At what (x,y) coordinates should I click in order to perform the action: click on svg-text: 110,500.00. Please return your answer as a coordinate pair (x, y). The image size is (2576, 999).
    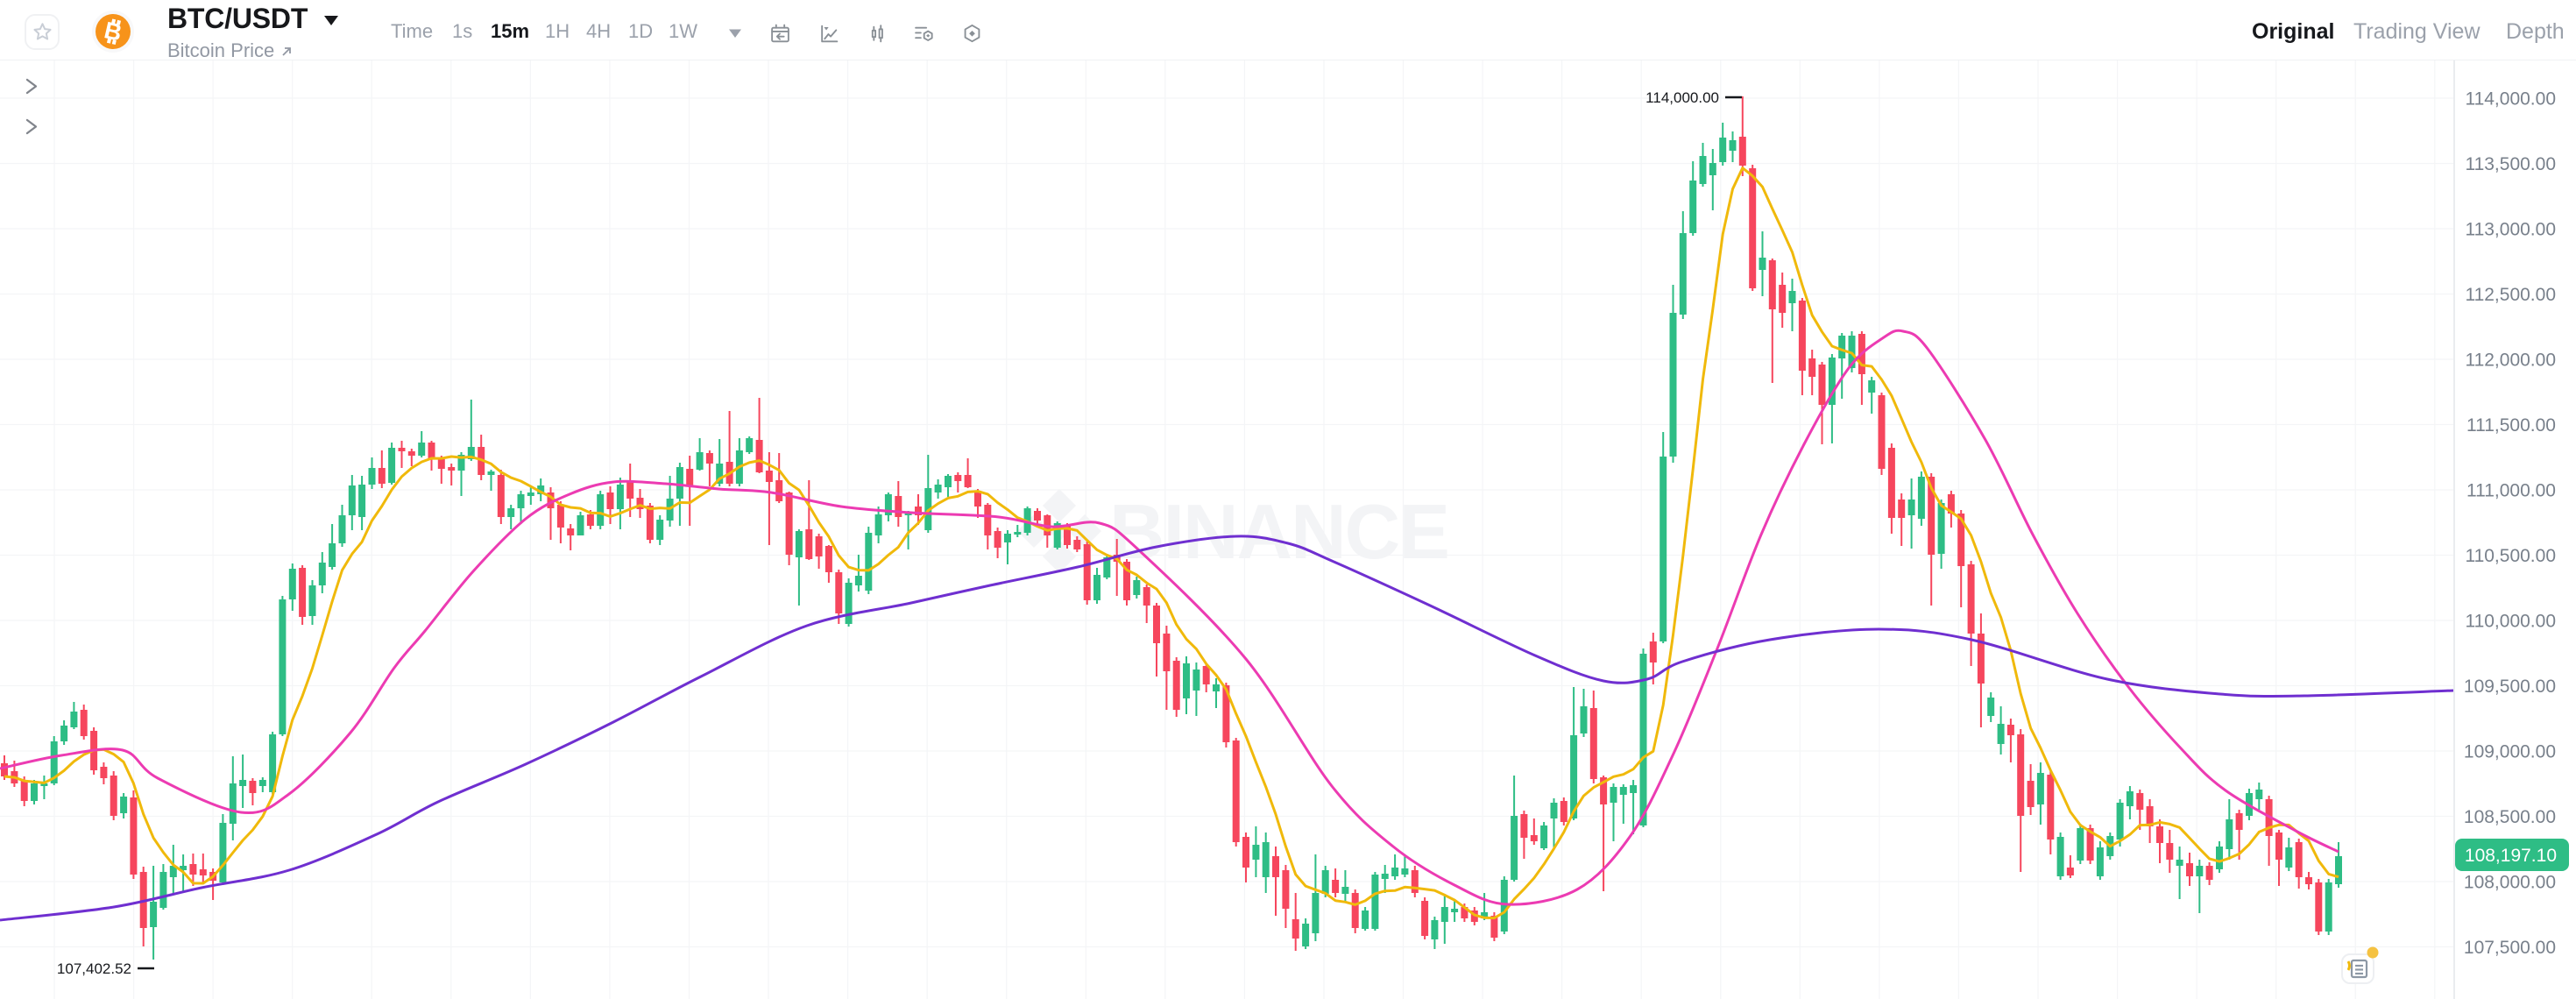
    Looking at the image, I should click on (2510, 556).